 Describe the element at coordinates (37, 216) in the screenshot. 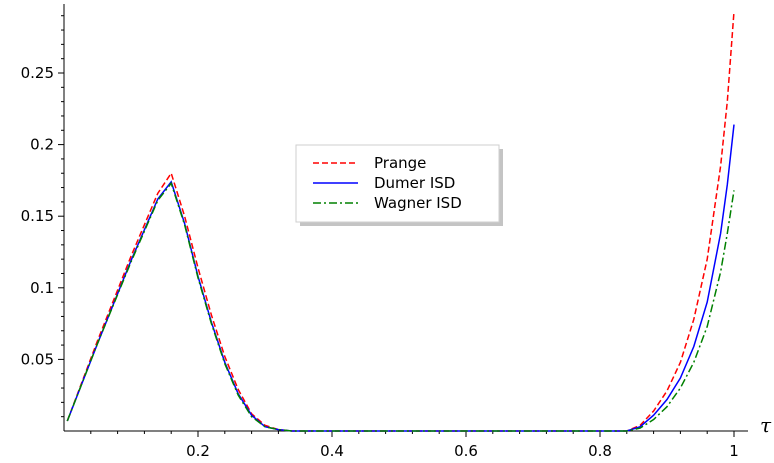

I see `y-tick-label: 0.15` at that location.